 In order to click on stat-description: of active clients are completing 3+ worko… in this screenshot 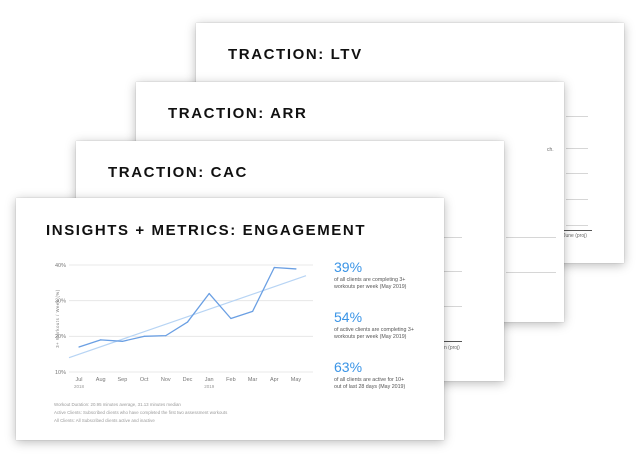, I will do `click(386, 334)`.